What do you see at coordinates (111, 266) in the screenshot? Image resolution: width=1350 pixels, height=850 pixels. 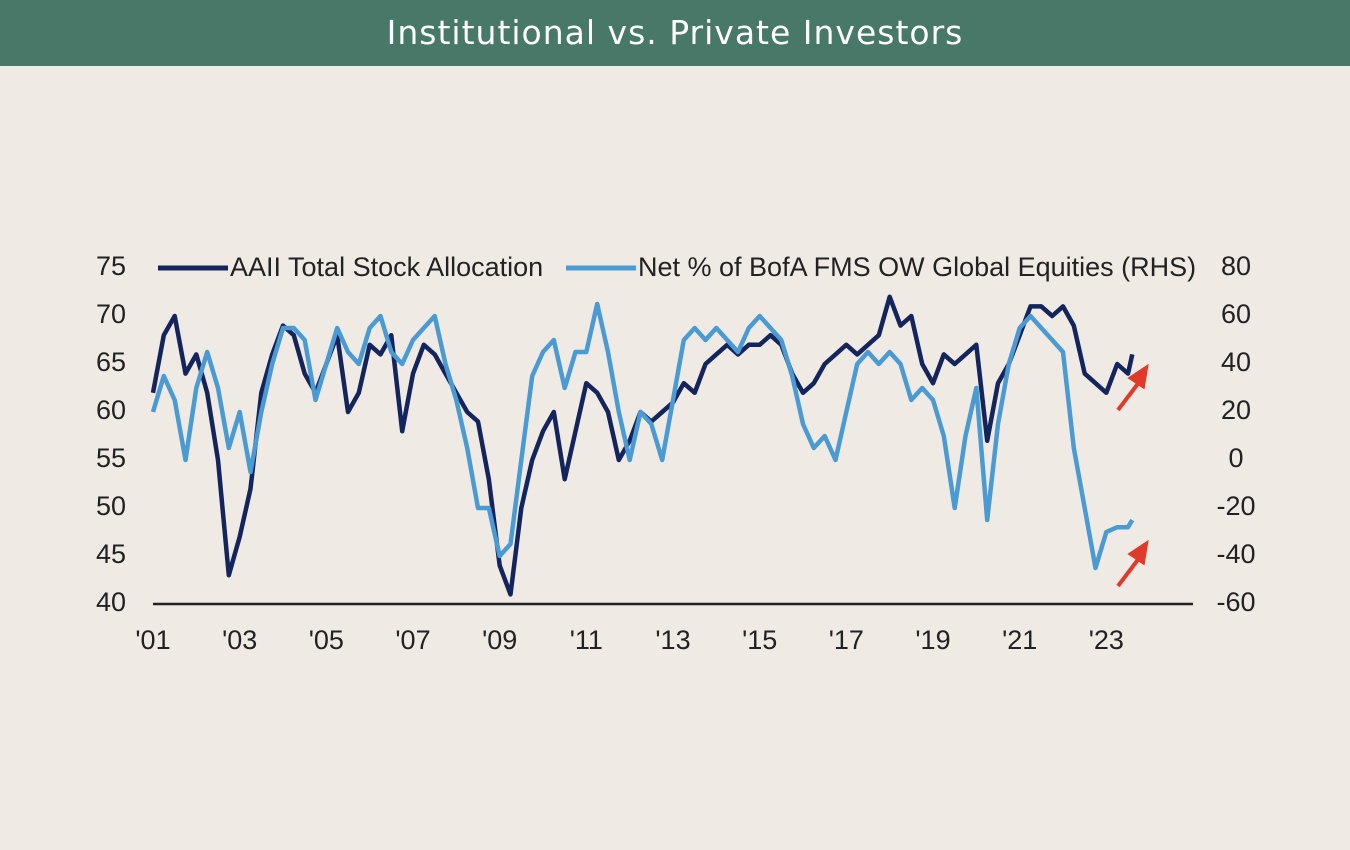 I see `y-tick-label: 75` at bounding box center [111, 266].